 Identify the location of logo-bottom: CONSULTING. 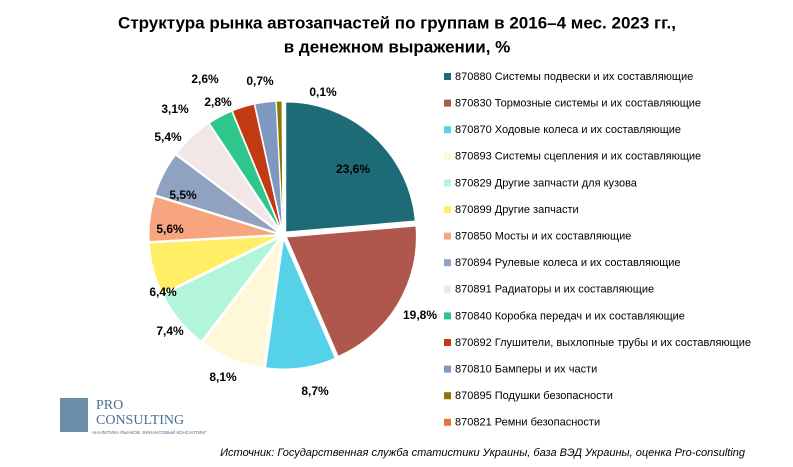
(140, 420).